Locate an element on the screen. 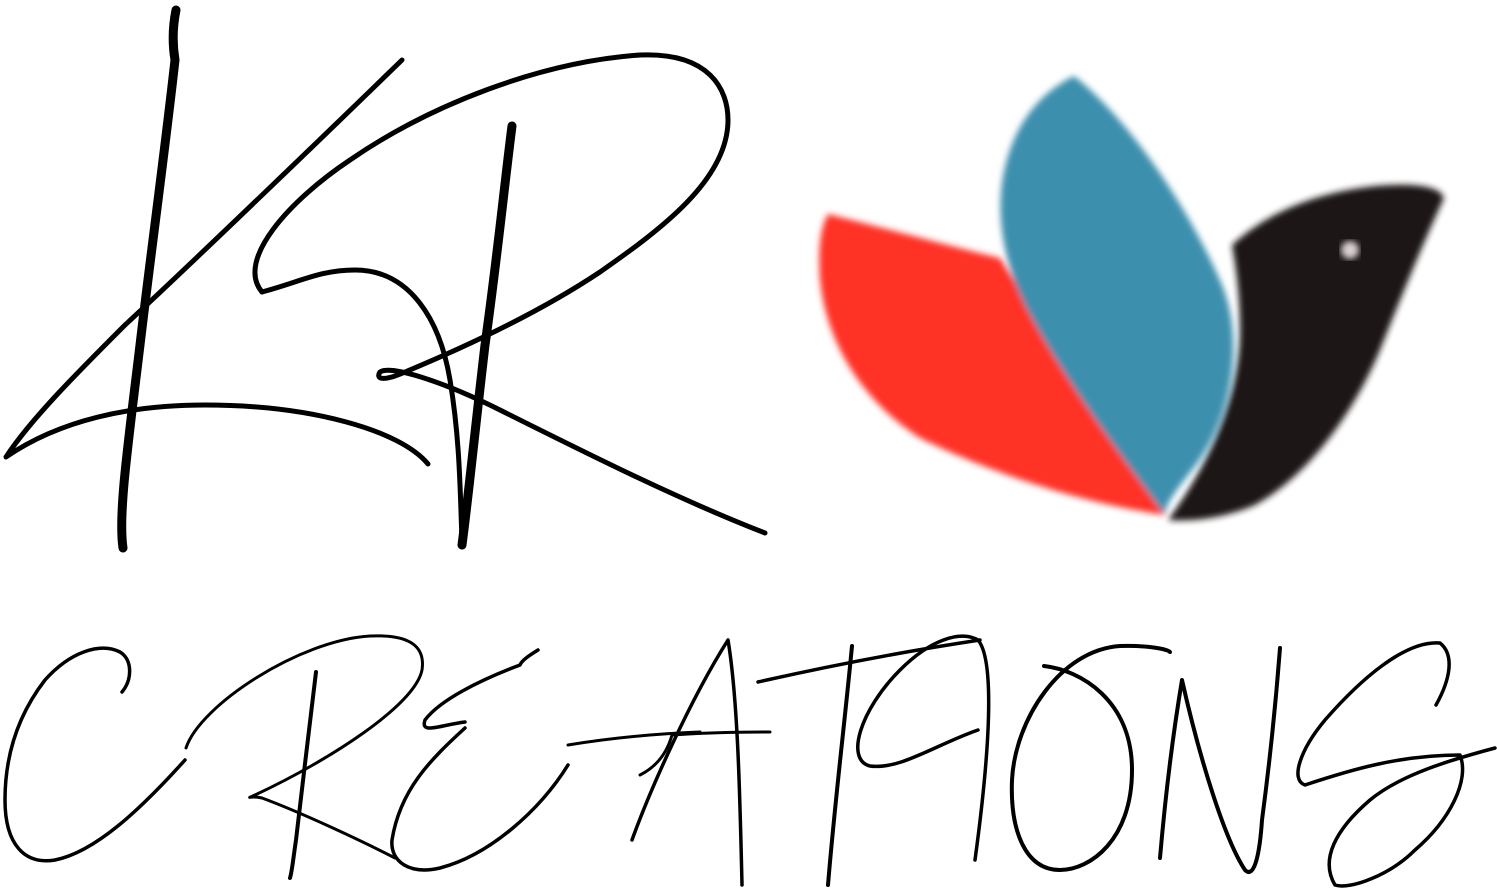 The width and height of the screenshot is (1497, 895). wordmark-r-bowl is located at coordinates (304, 747).